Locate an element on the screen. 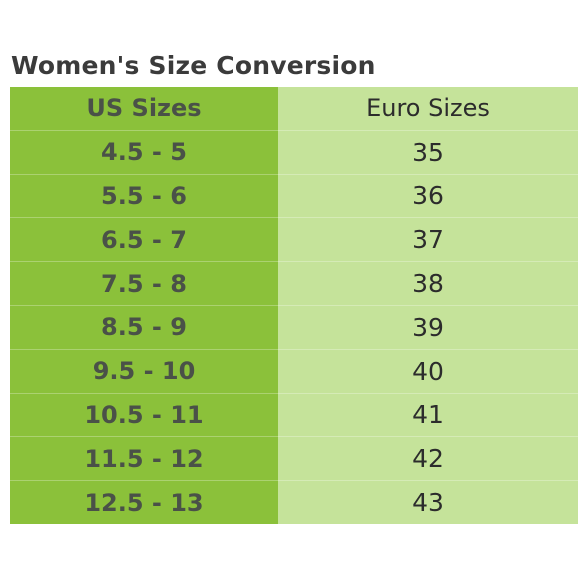 The height and width of the screenshot is (580, 580). euro-size-cell: 40 is located at coordinates (428, 370).